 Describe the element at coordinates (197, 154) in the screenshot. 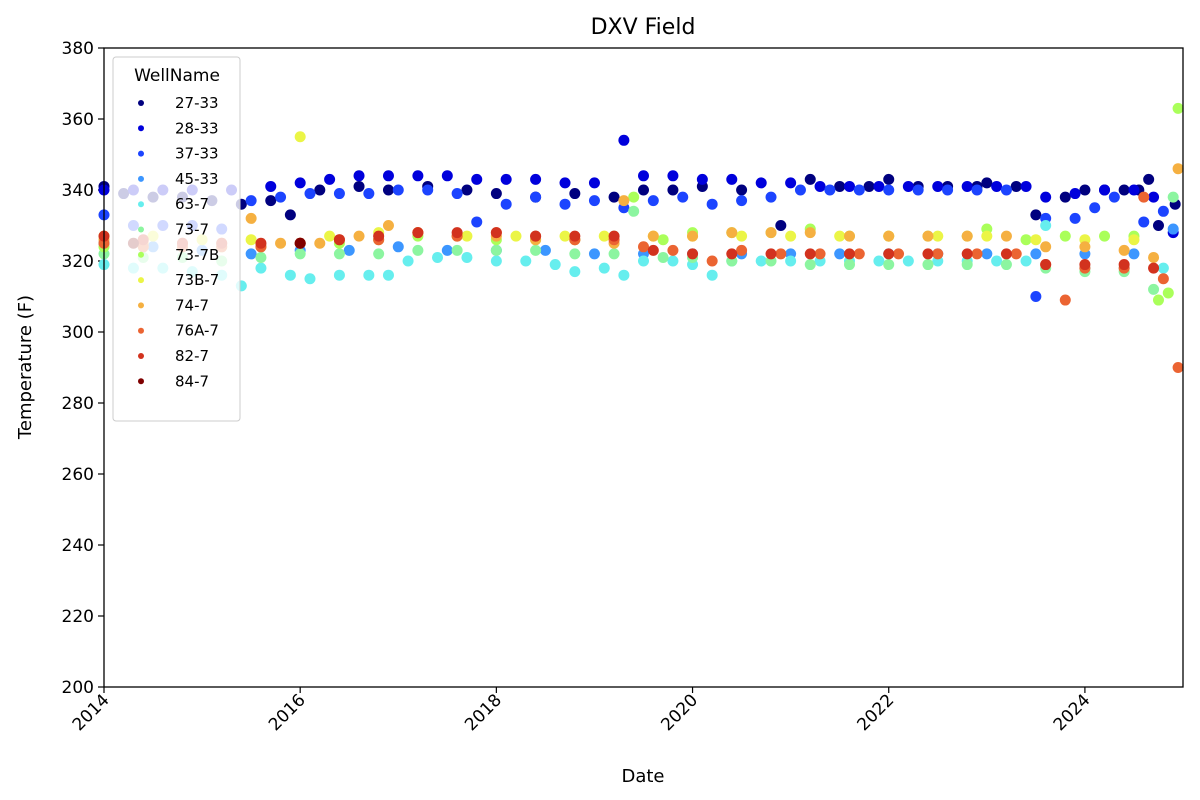

I see `legend-label: 37-33` at that location.